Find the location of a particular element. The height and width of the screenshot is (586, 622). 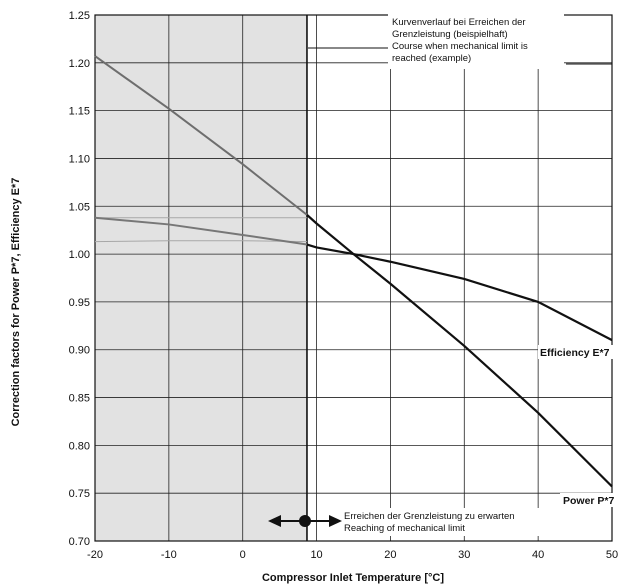

limit-course-curve is located at coordinates (200, 241).